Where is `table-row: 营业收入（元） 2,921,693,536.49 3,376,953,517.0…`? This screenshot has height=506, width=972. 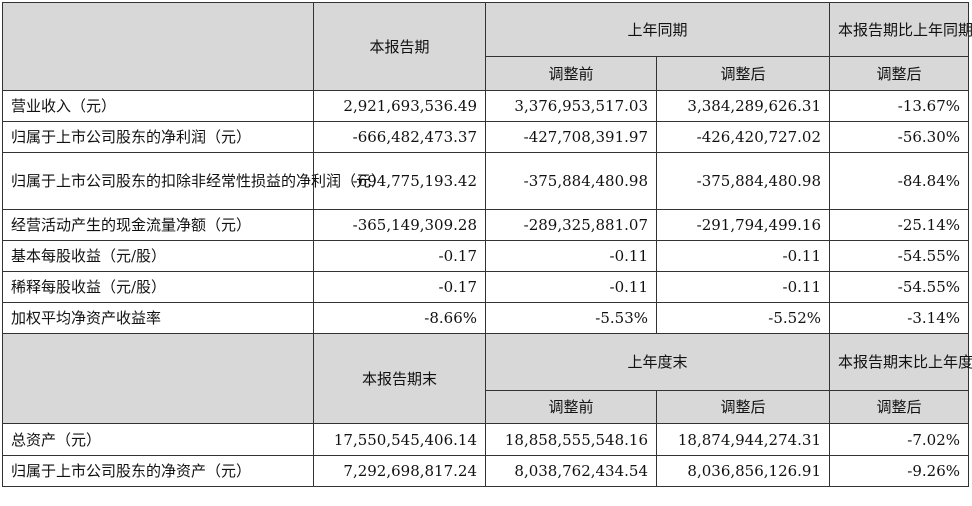 table-row: 营业收入（元） 2,921,693,536.49 3,376,953,517.0… is located at coordinates (486, 106).